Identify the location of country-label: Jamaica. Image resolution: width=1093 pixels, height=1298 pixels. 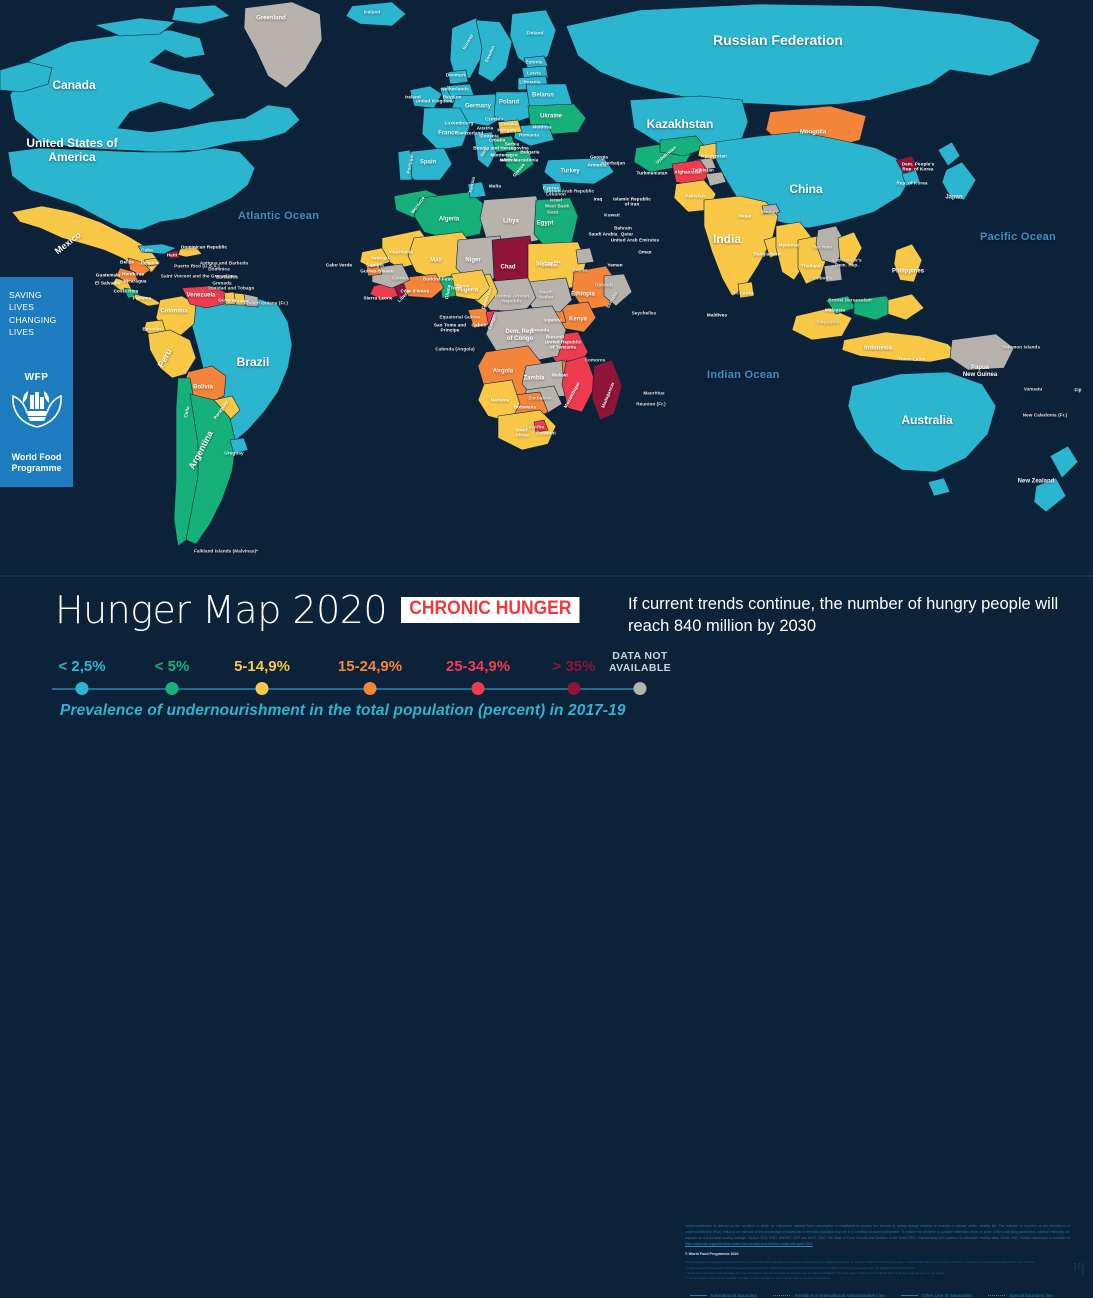
(149, 263).